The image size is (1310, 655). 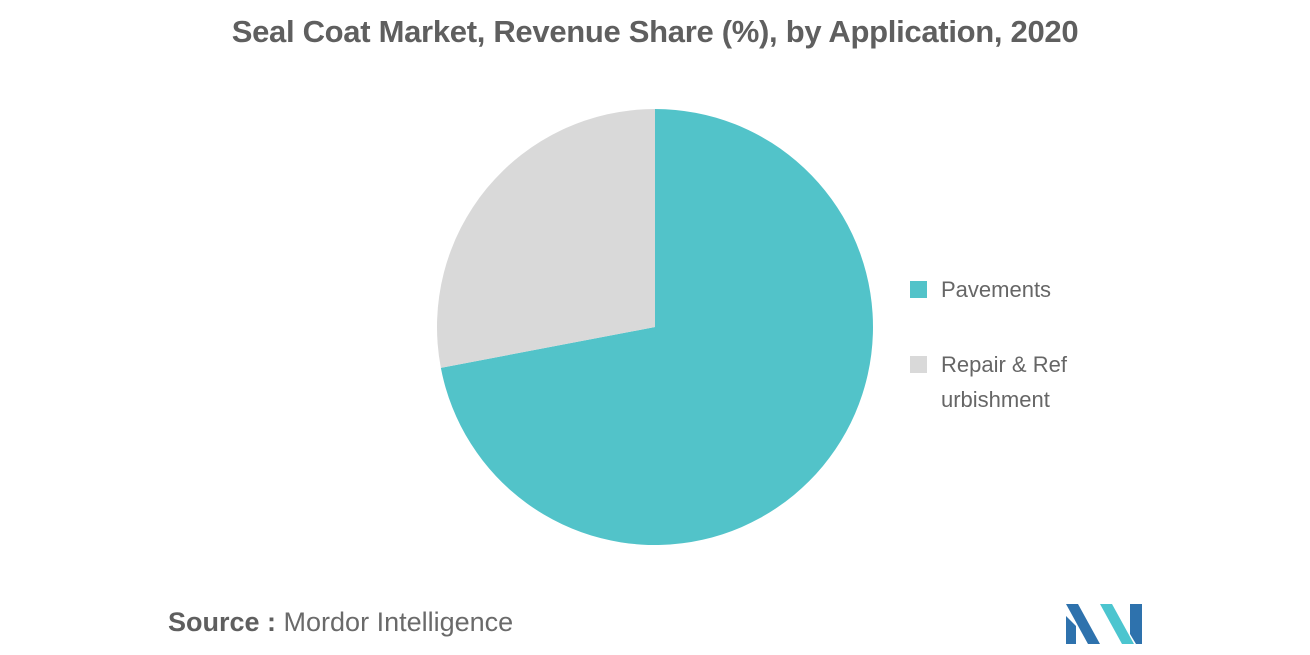 What do you see at coordinates (1117, 624) in the screenshot?
I see `logo-shape-right` at bounding box center [1117, 624].